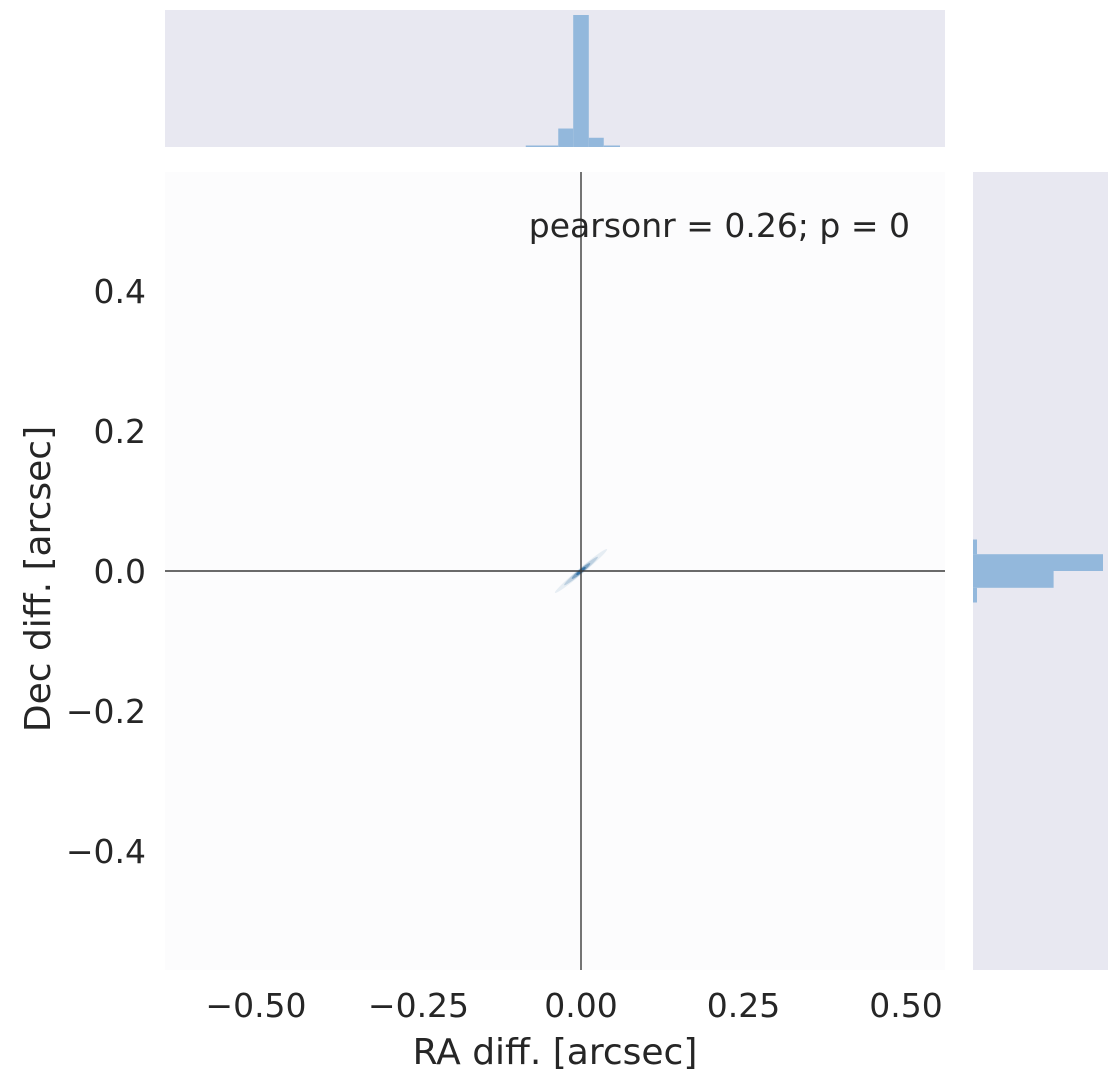 The width and height of the screenshot is (1111, 1078). What do you see at coordinates (719, 225) in the screenshot?
I see `pearson-annotation: pearsonr = 0.26; p = 0` at bounding box center [719, 225].